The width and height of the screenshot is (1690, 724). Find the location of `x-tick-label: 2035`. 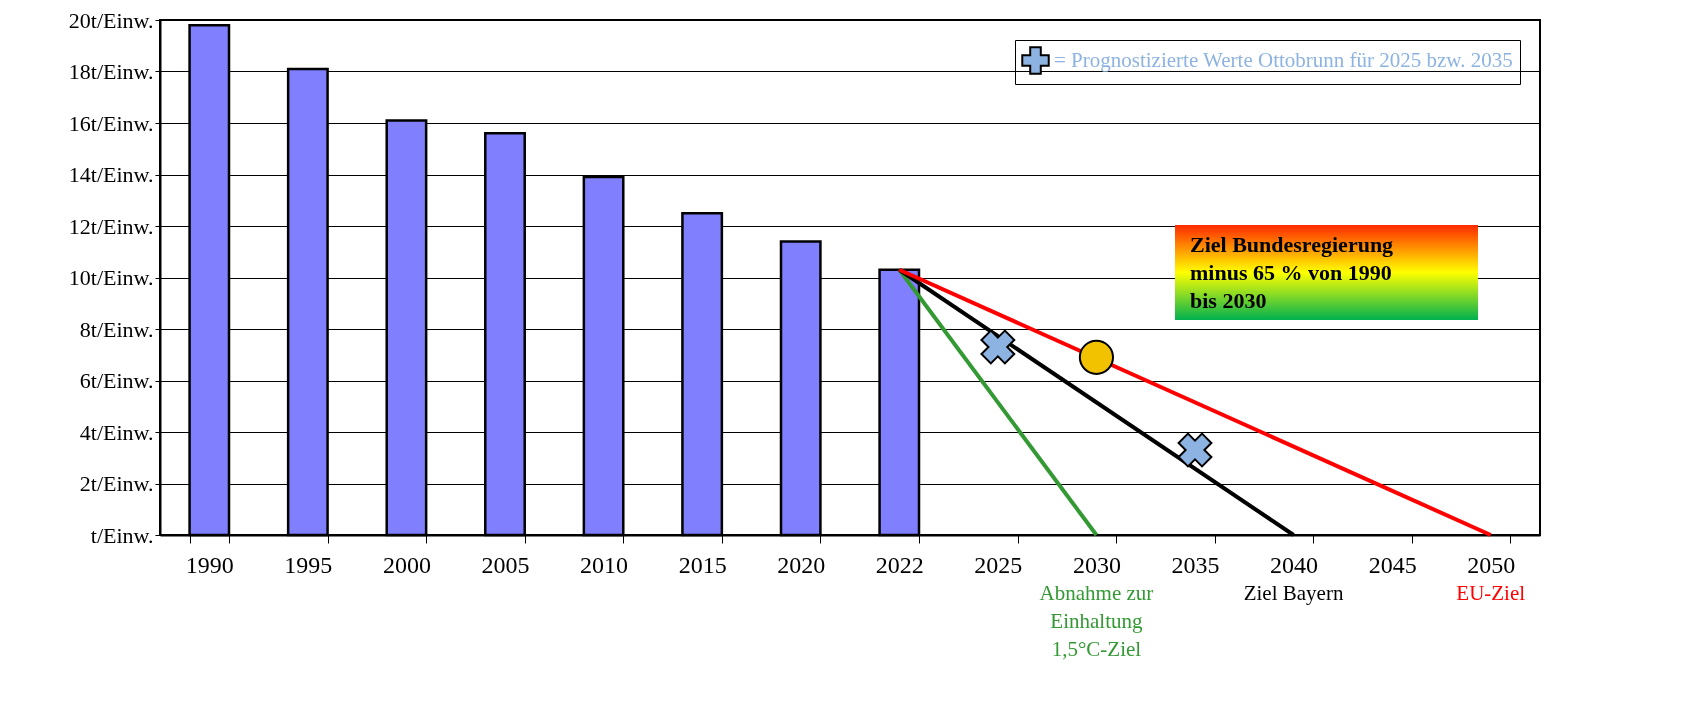

x-tick-label: 2035 is located at coordinates (1195, 564).